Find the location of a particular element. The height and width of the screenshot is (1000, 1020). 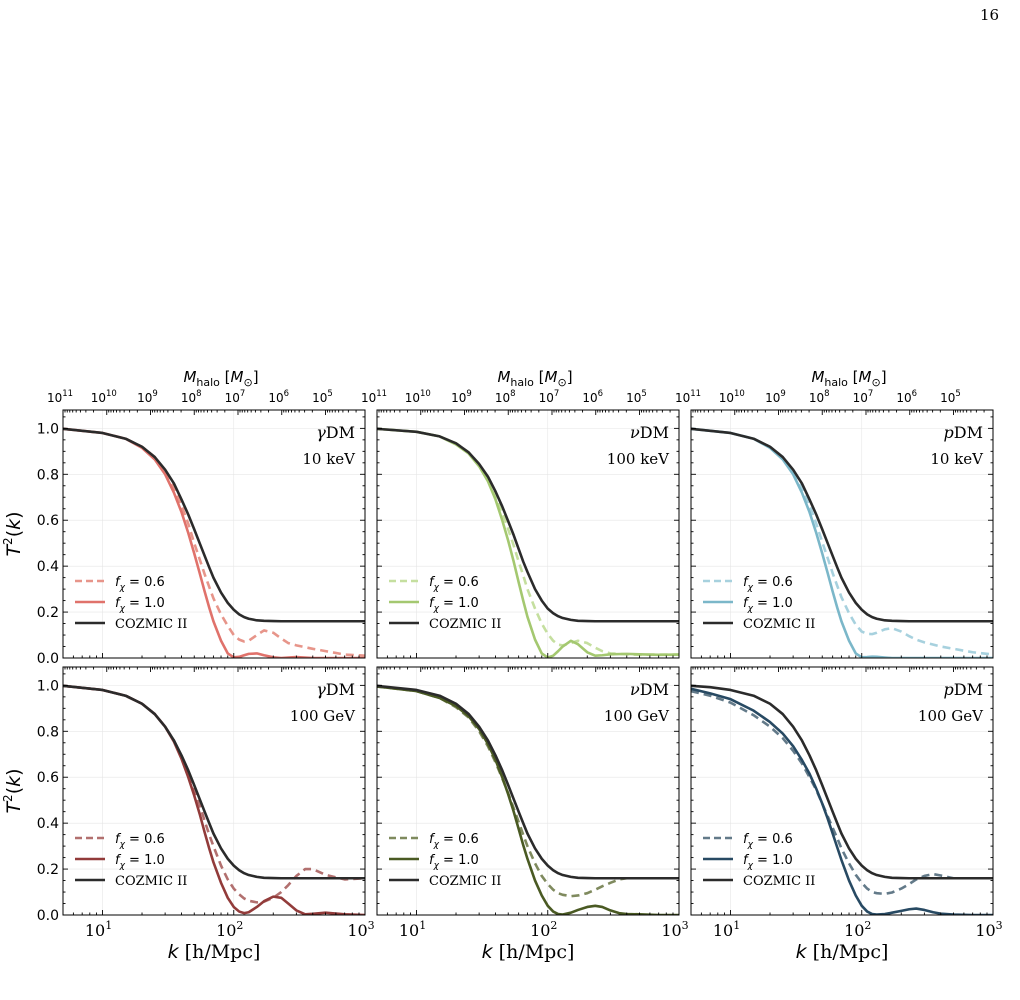

model-label: νDM is located at coordinates (649, 689).